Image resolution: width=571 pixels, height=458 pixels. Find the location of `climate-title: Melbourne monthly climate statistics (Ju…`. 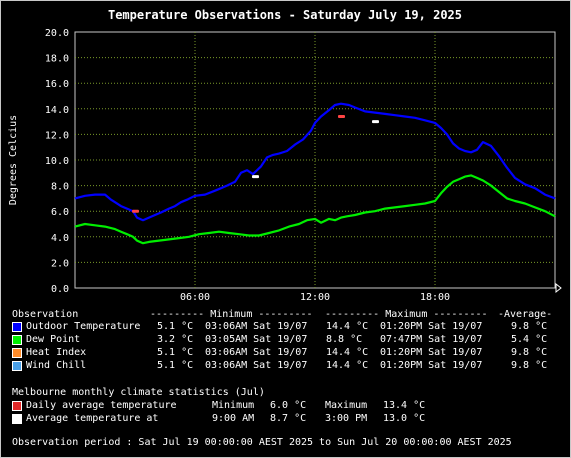

climate-title: Melbourne monthly climate statistics (Ju… is located at coordinates (138, 392).